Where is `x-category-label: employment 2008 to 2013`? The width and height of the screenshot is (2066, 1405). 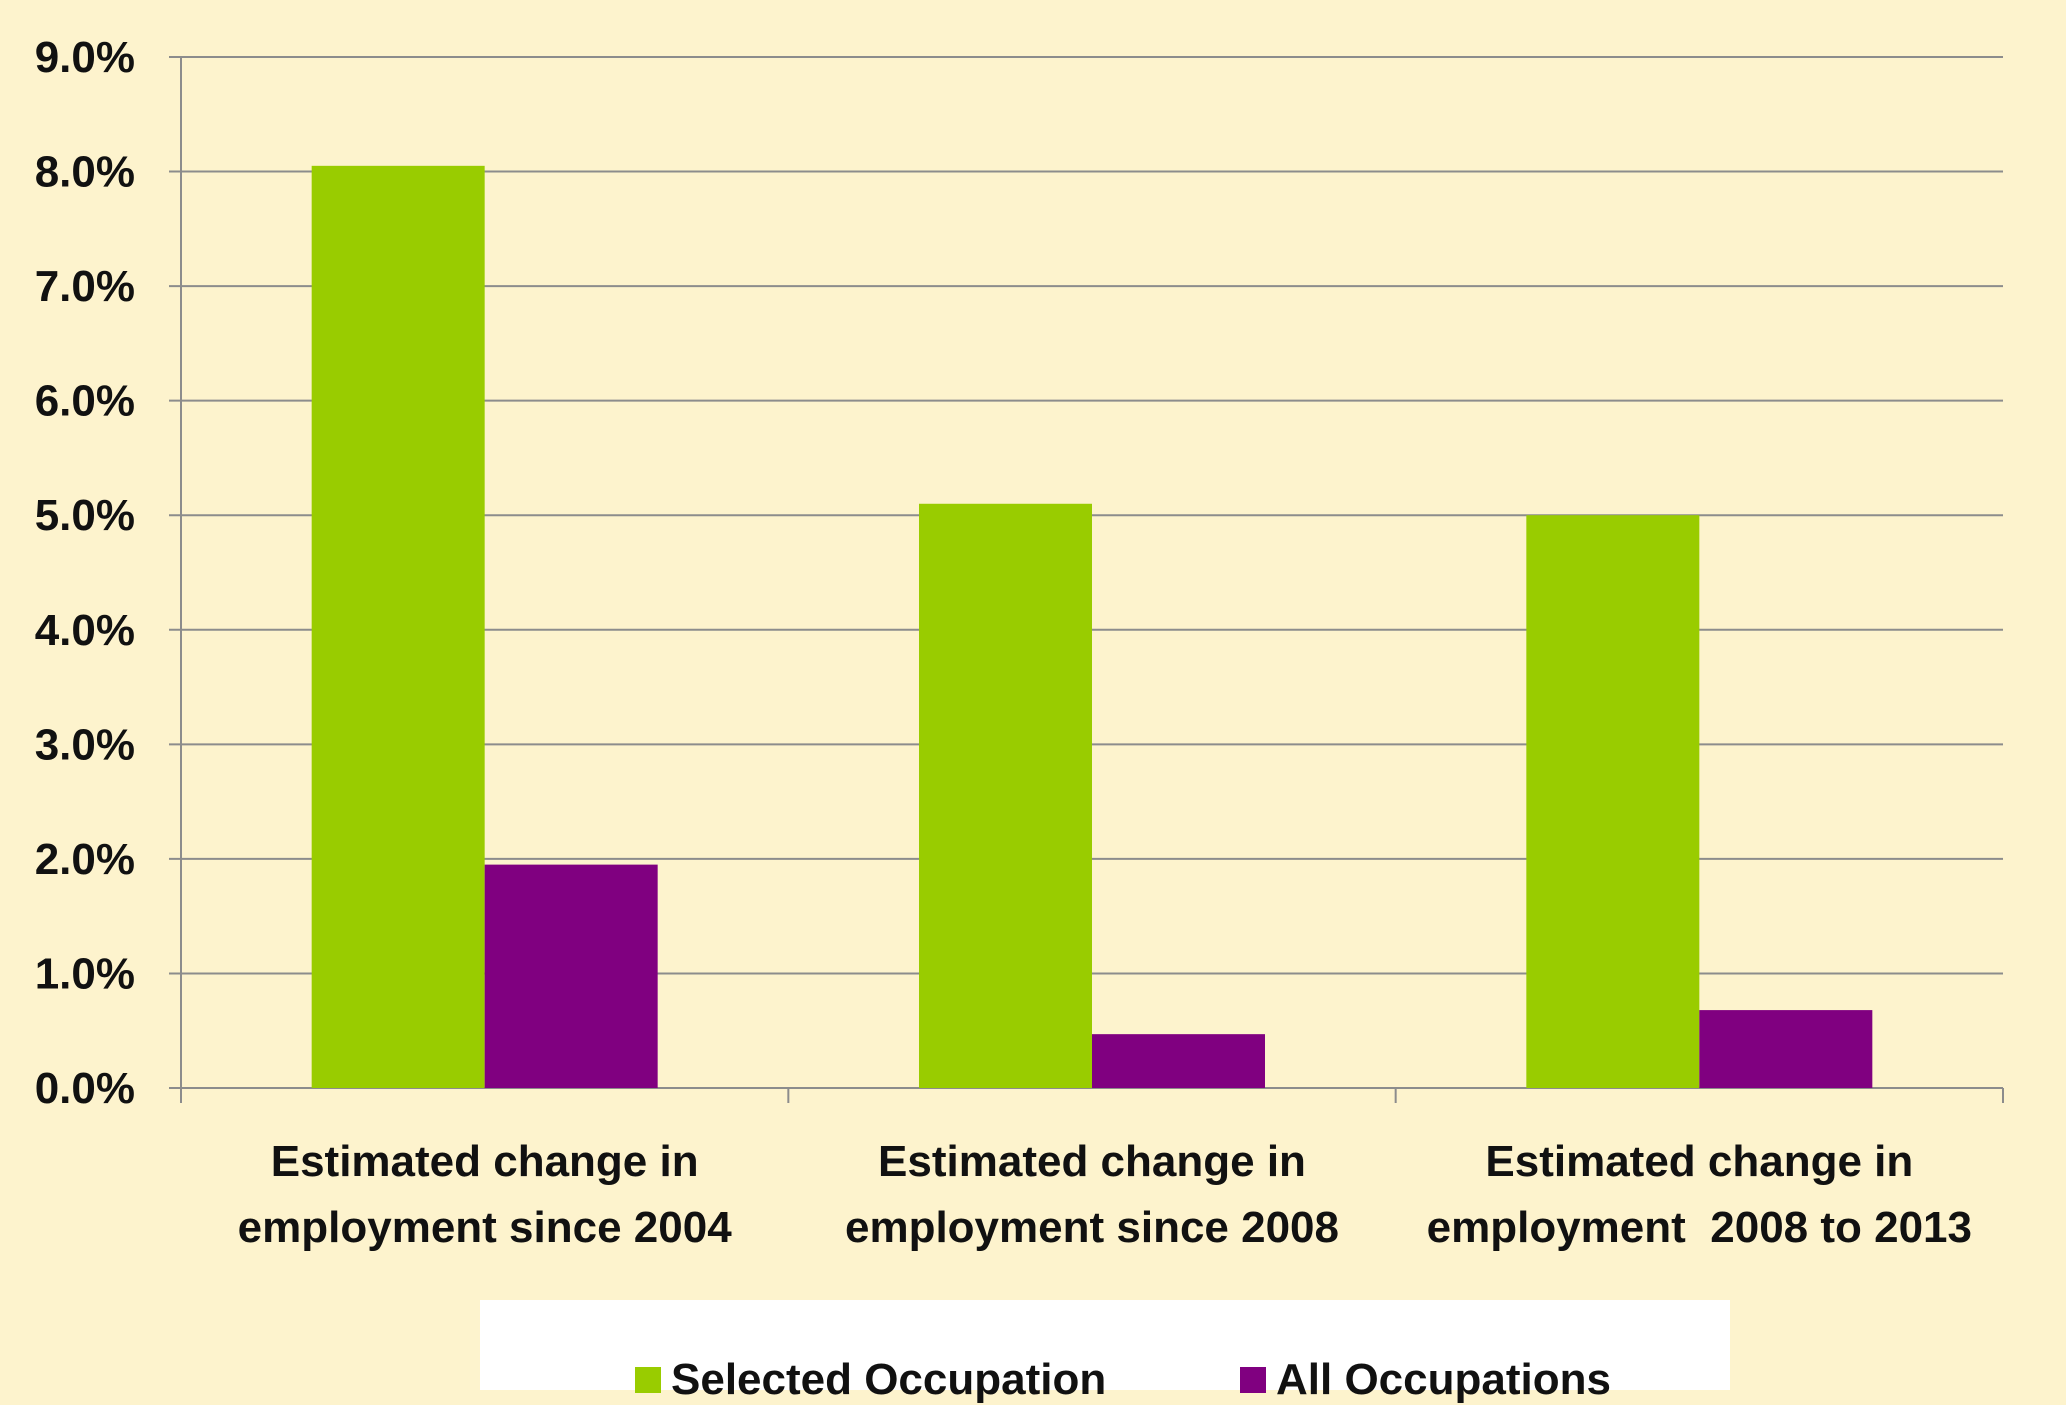
x-category-label: employment 2008 to 2013 is located at coordinates (1699, 1227).